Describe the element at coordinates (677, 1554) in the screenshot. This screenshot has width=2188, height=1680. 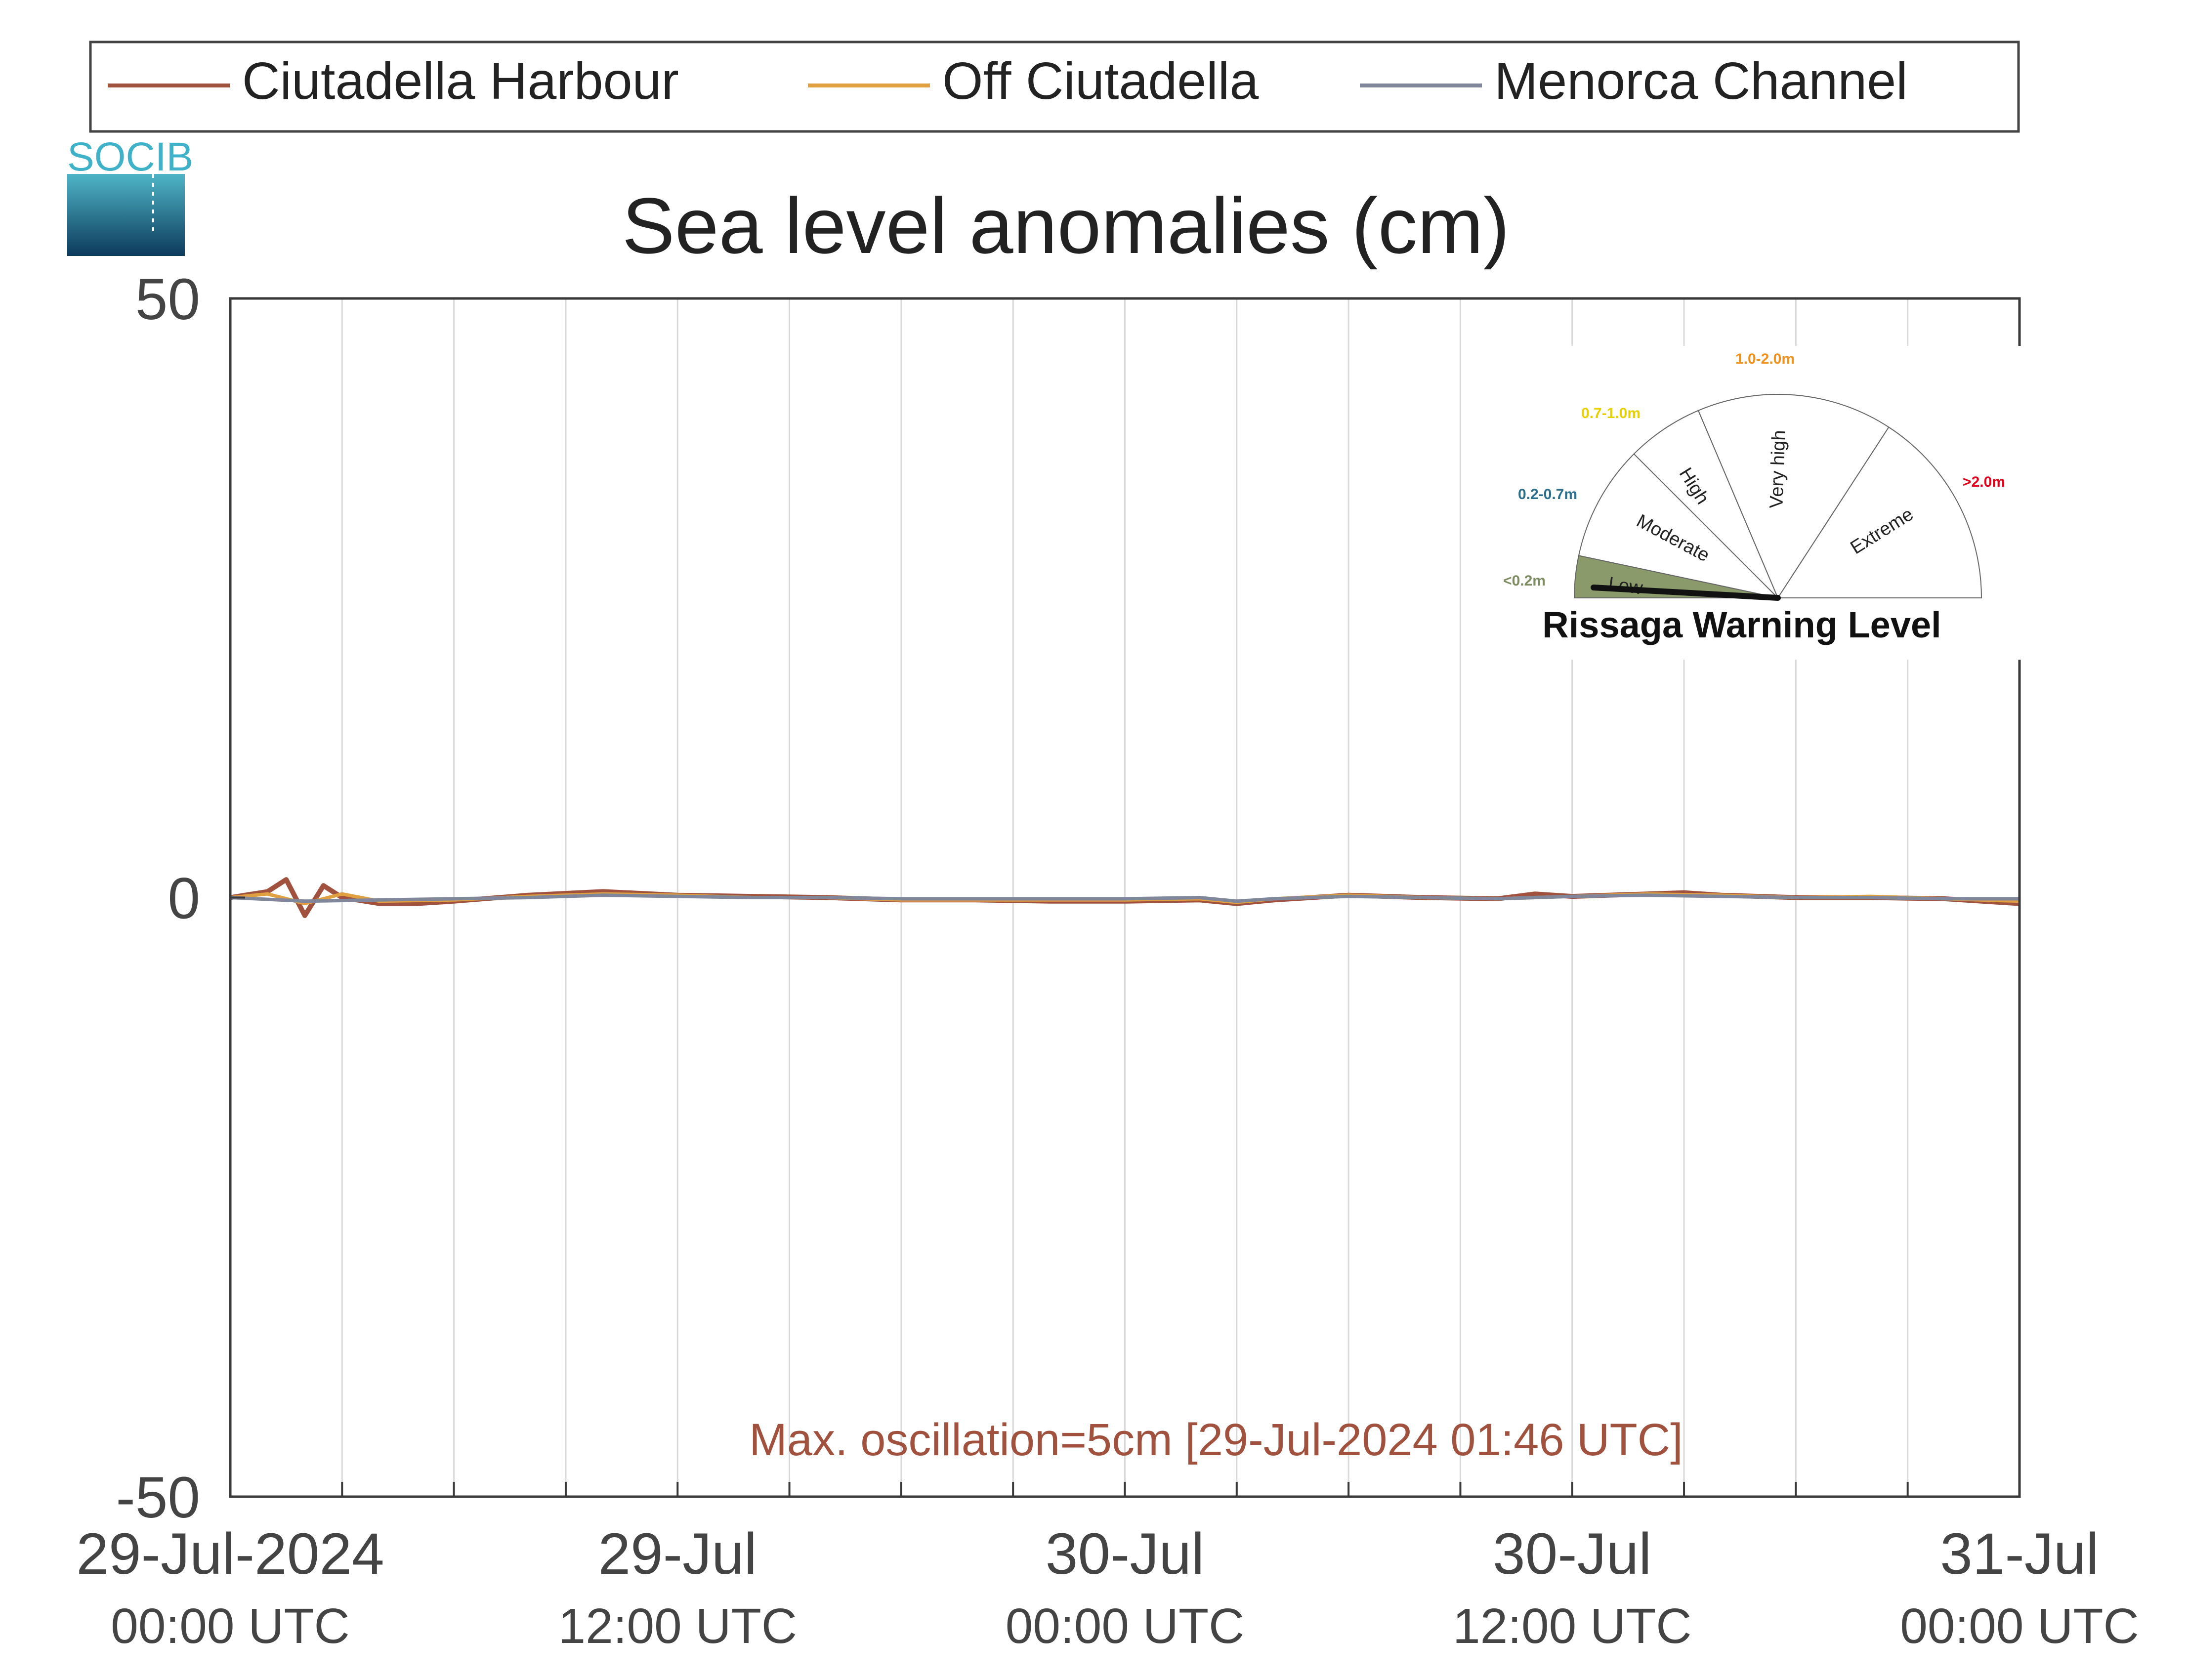
I see `x-tick-label-date: 29-Jul` at that location.